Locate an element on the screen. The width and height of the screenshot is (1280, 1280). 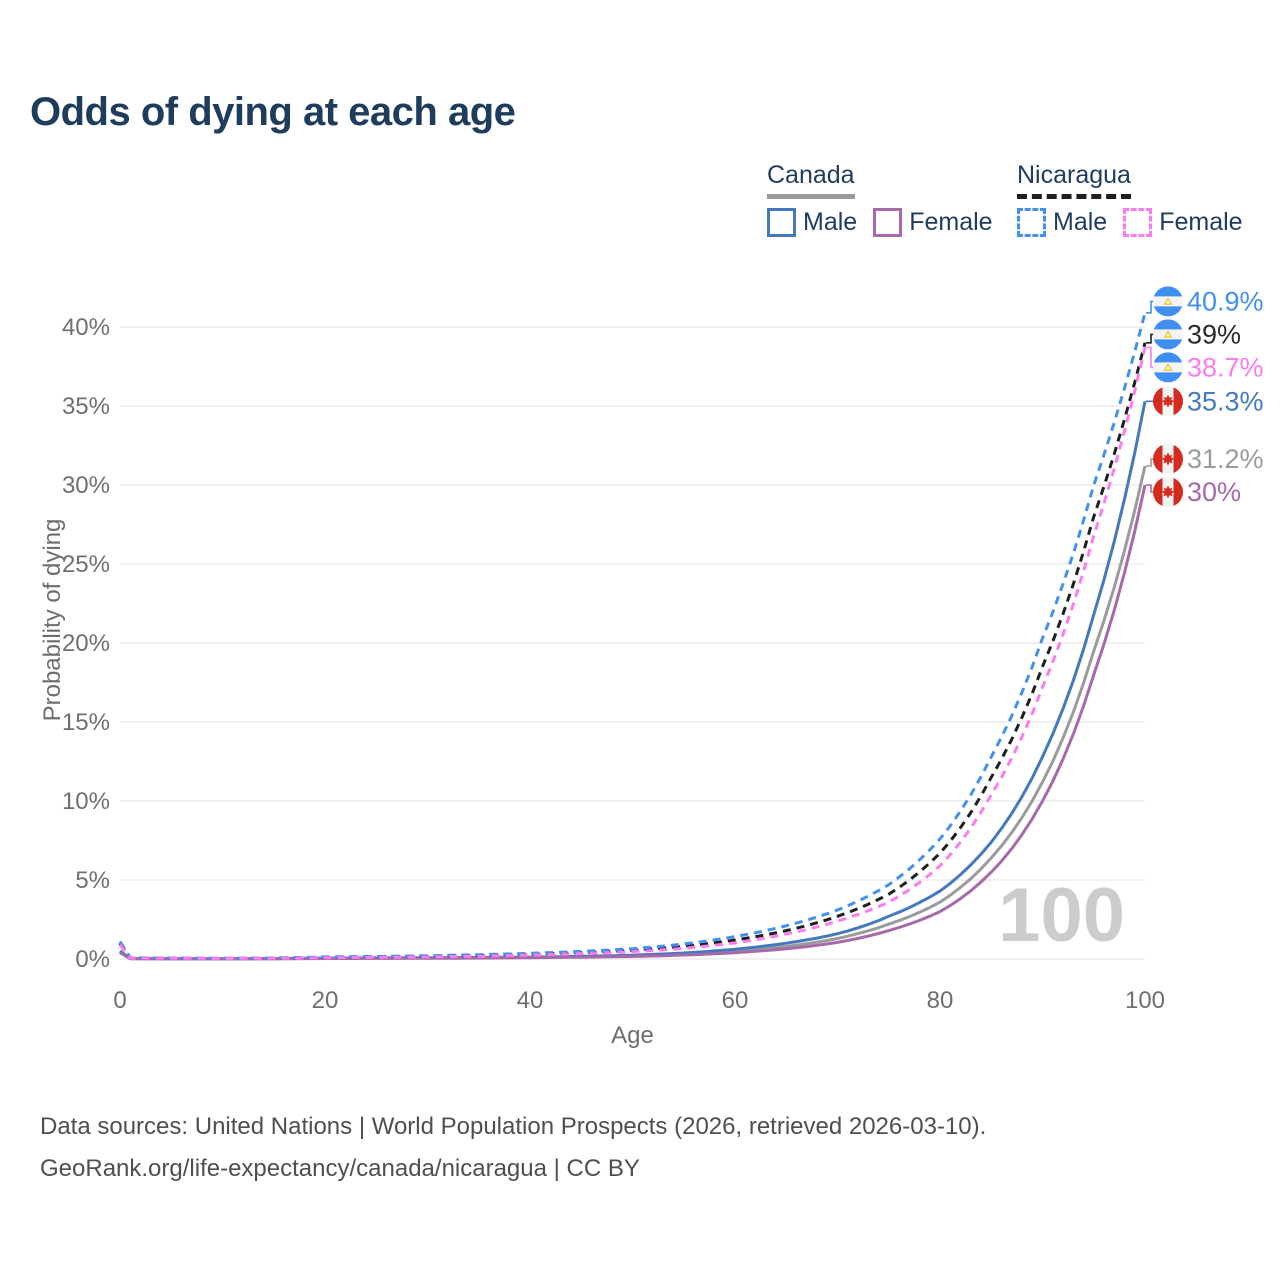
legend-item-nicaragua-female: Female is located at coordinates (1183, 222).